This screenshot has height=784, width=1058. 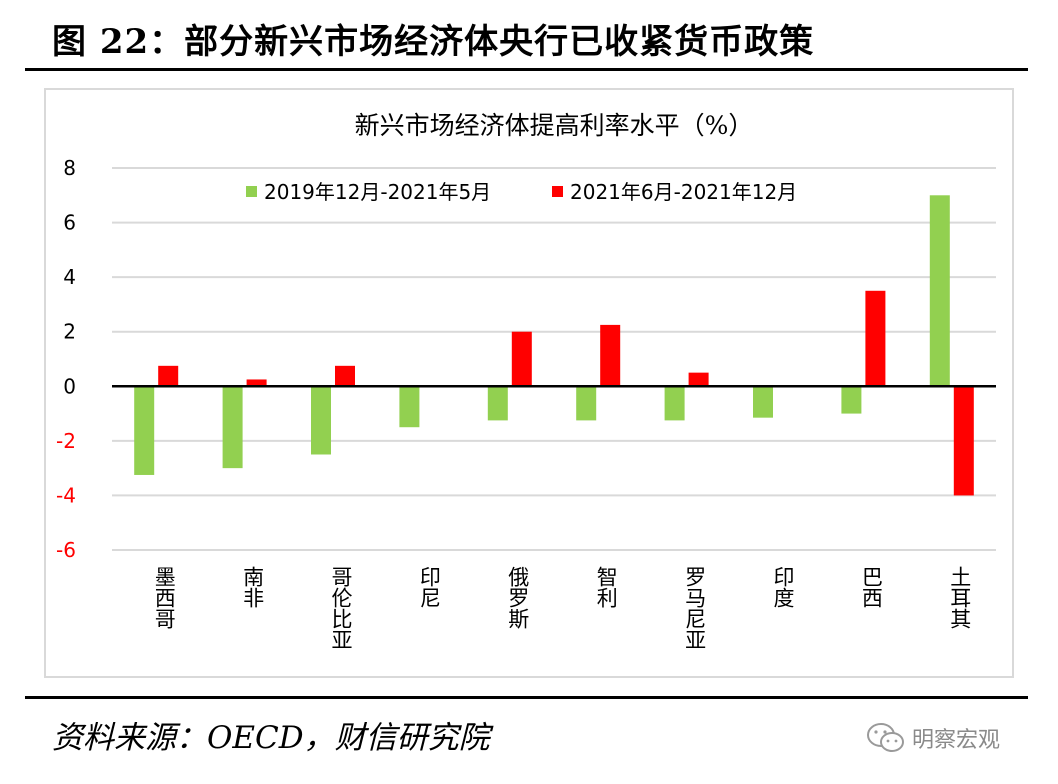 I want to click on x-category-label: 墨西哥, so click(x=164, y=597).